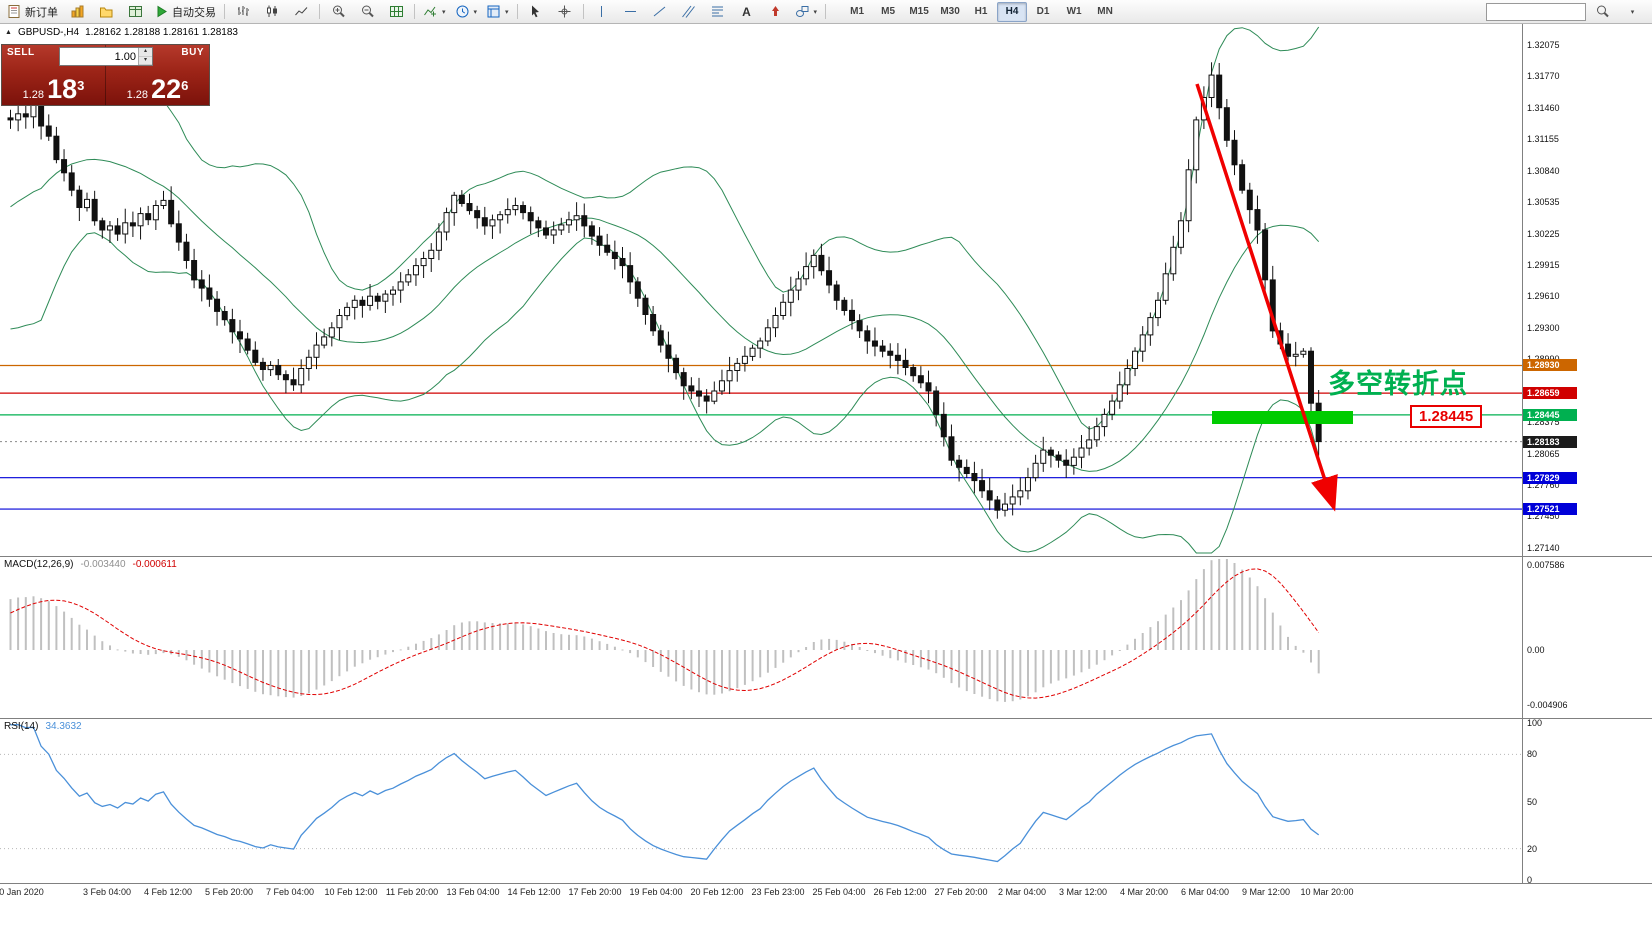 Image resolution: width=1652 pixels, height=951 pixels. I want to click on candles-type-icon, so click(271, 11).